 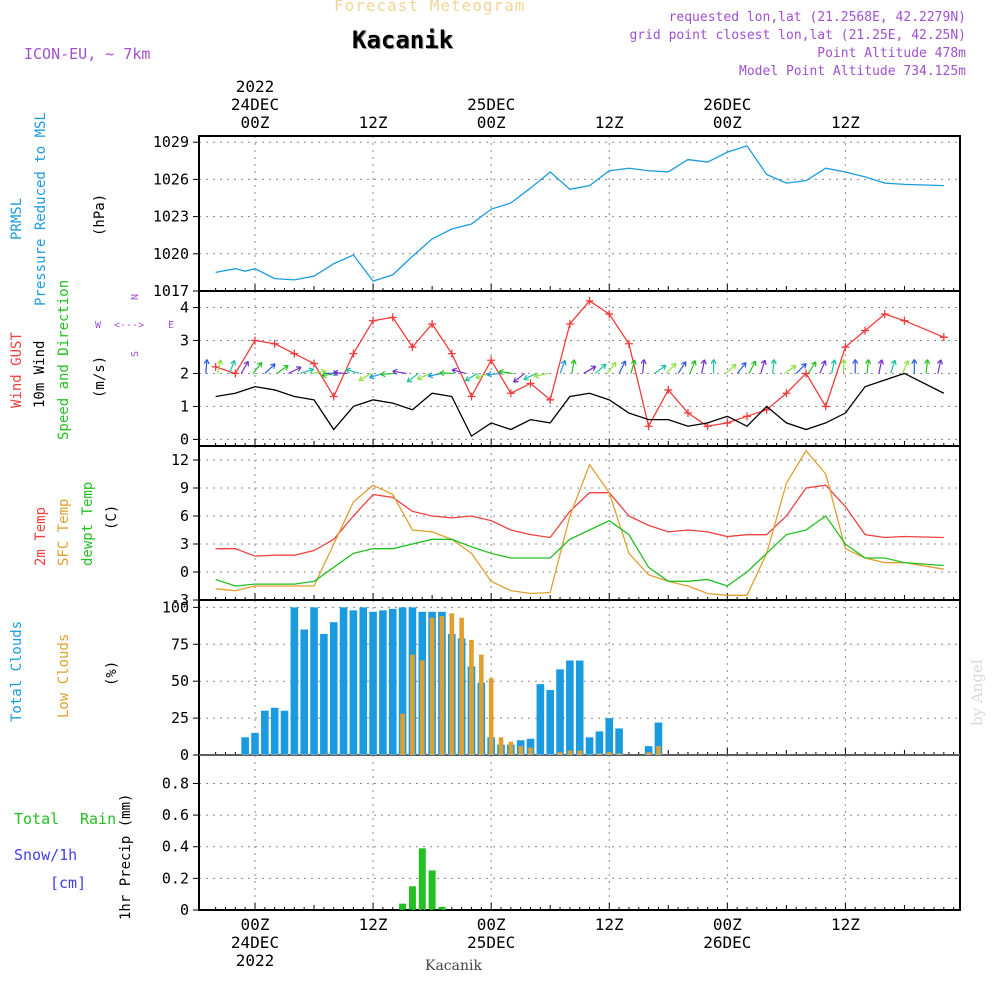 I want to click on footer-station: Kacanik, so click(x=453, y=966).